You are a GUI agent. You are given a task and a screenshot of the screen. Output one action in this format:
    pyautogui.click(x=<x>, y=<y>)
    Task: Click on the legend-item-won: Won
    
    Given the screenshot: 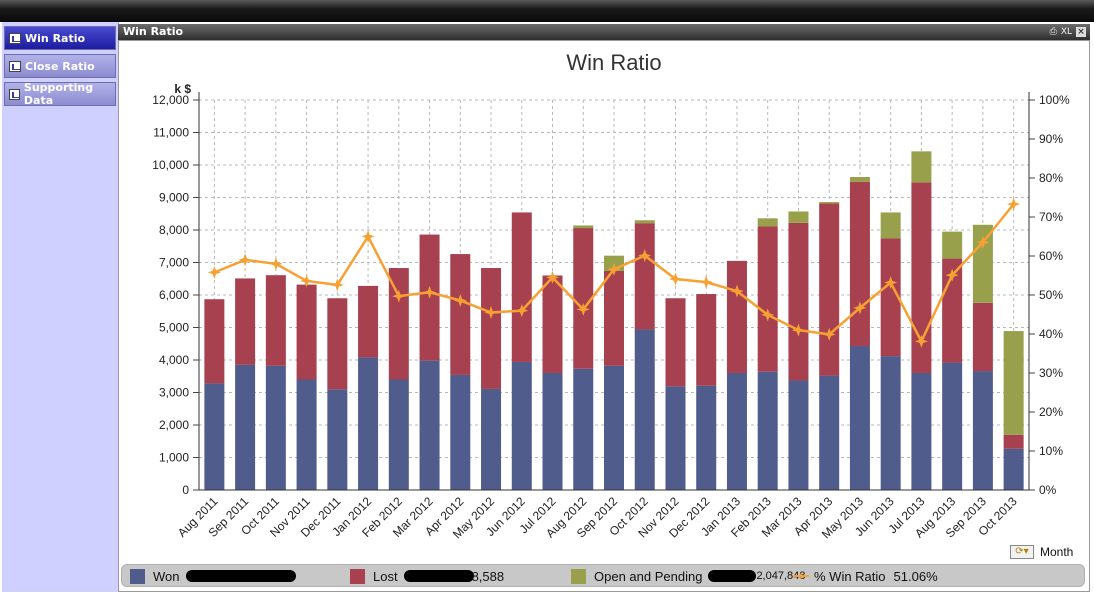 What is the action you would take?
    pyautogui.click(x=213, y=576)
    